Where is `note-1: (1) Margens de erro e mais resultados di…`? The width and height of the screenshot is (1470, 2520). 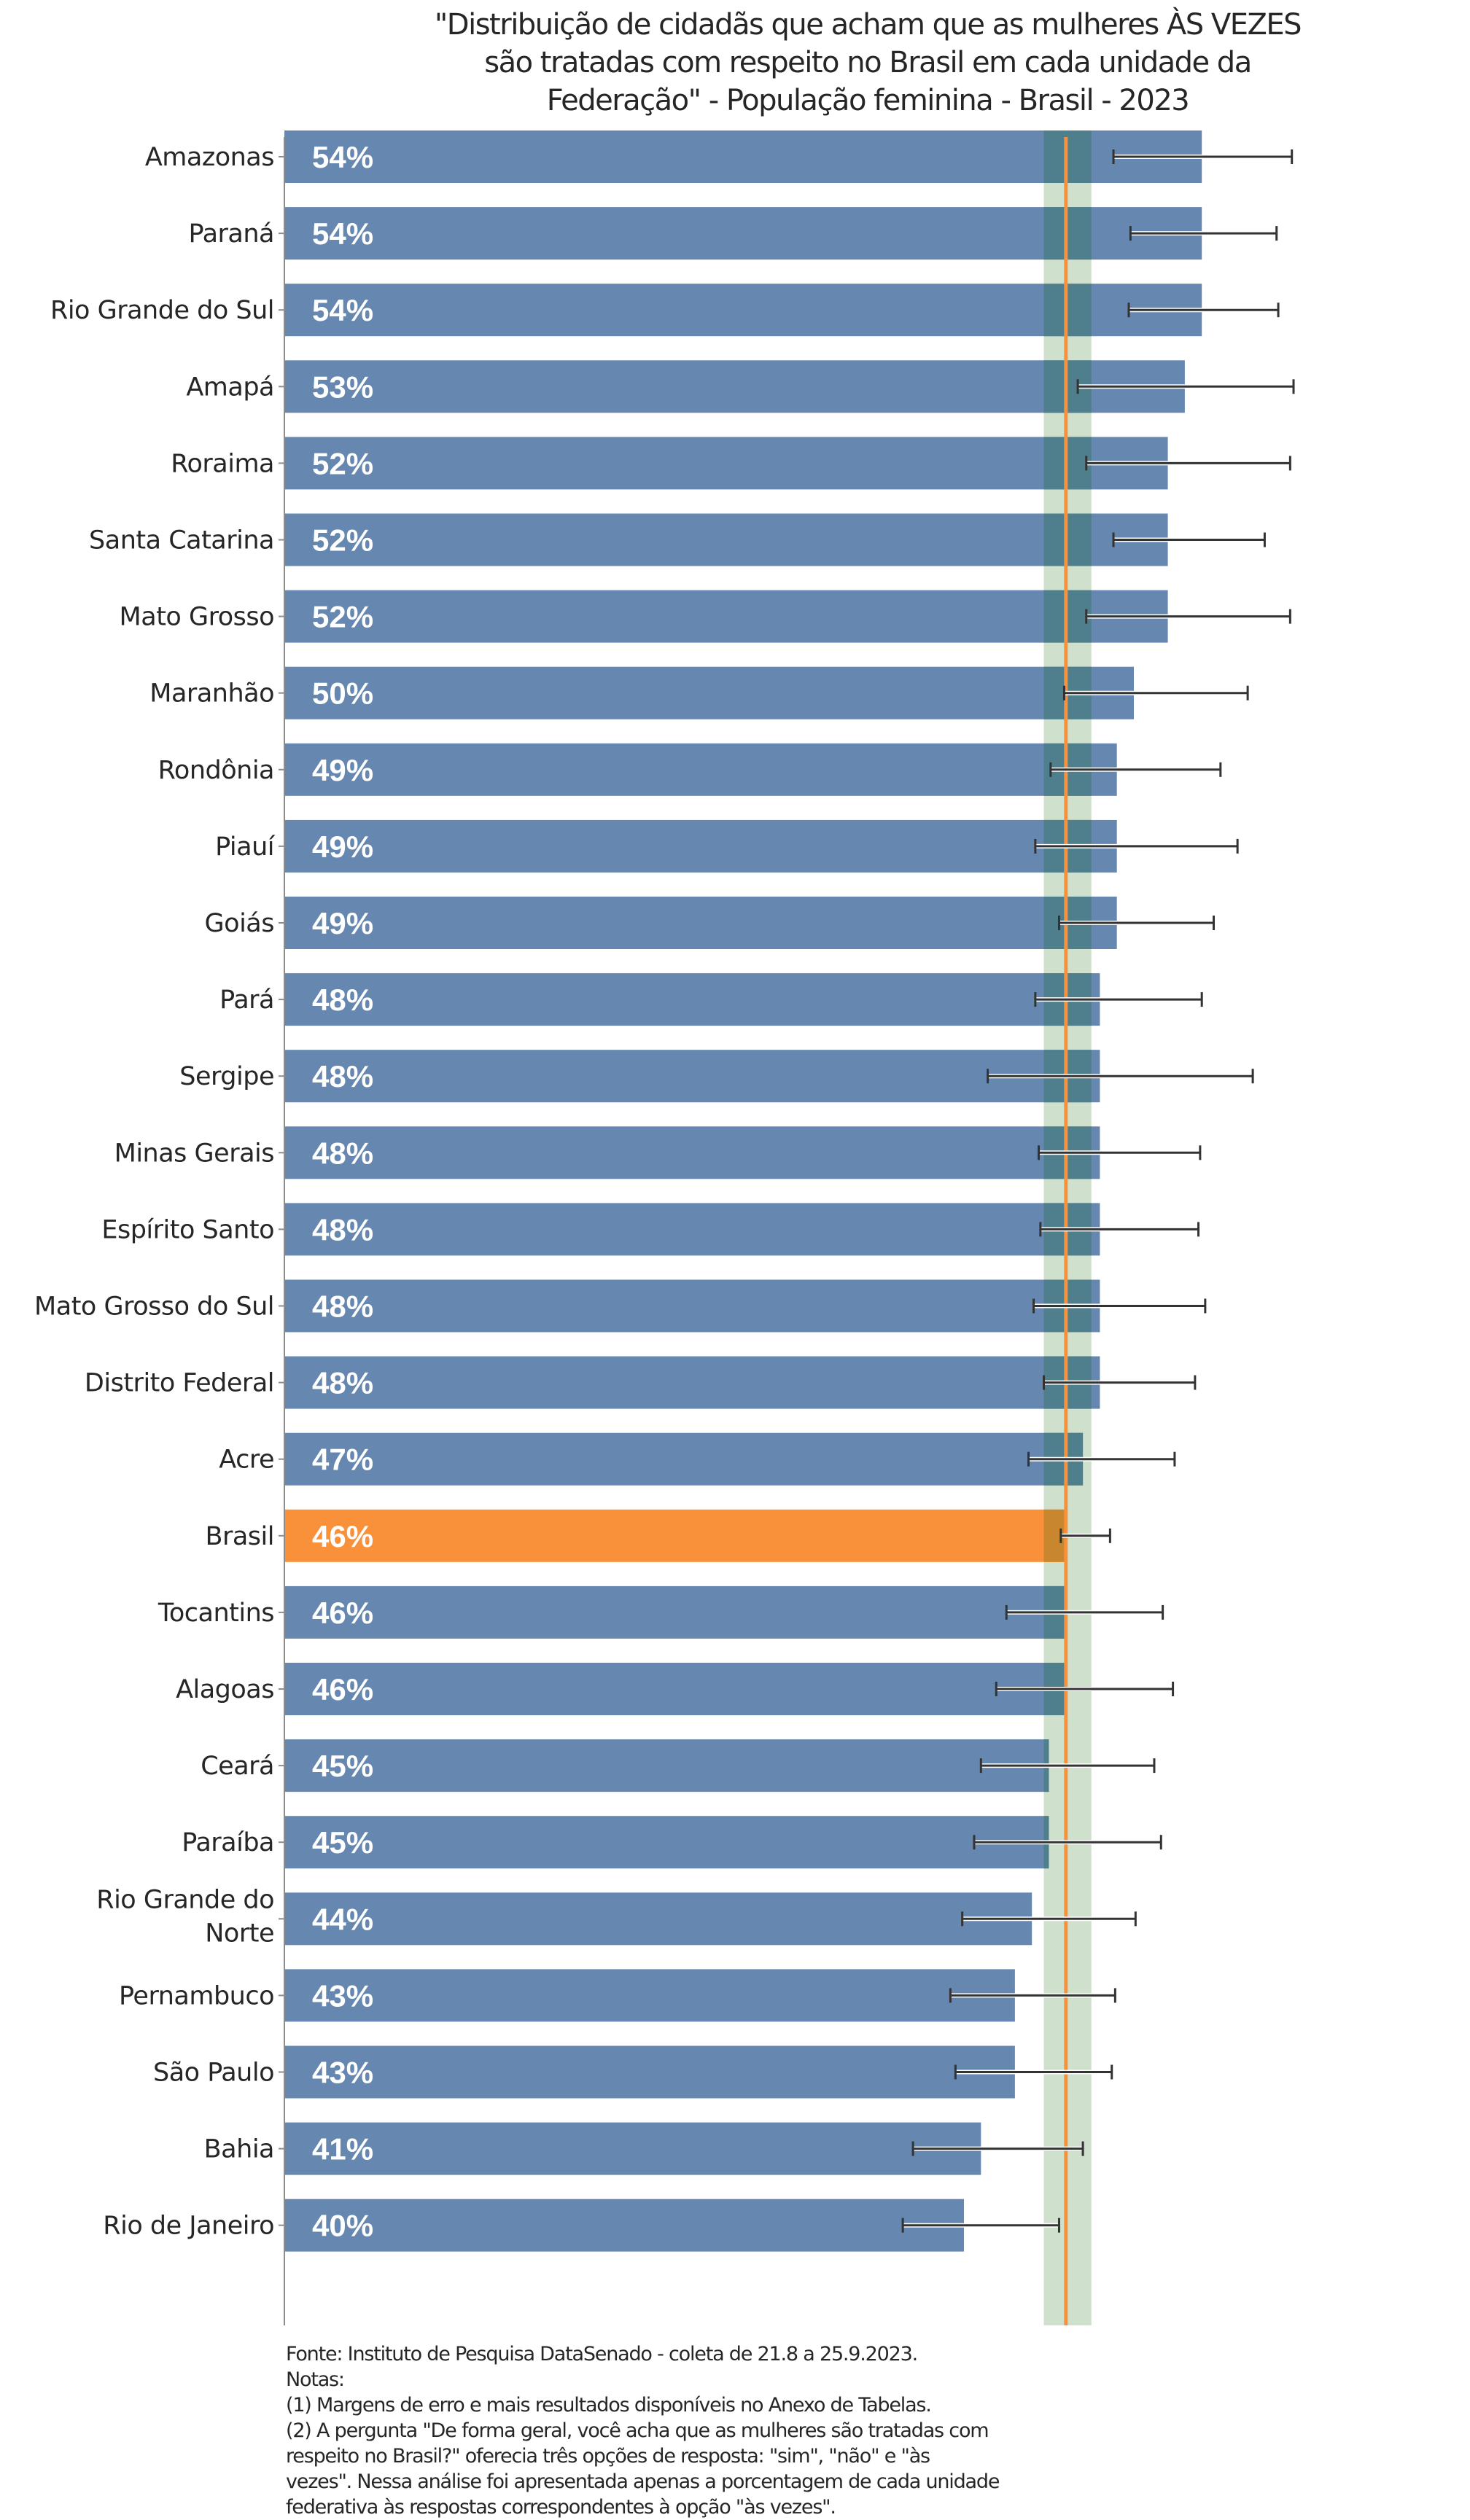 note-1: (1) Margens de erro e mais resultados di… is located at coordinates (609, 2405).